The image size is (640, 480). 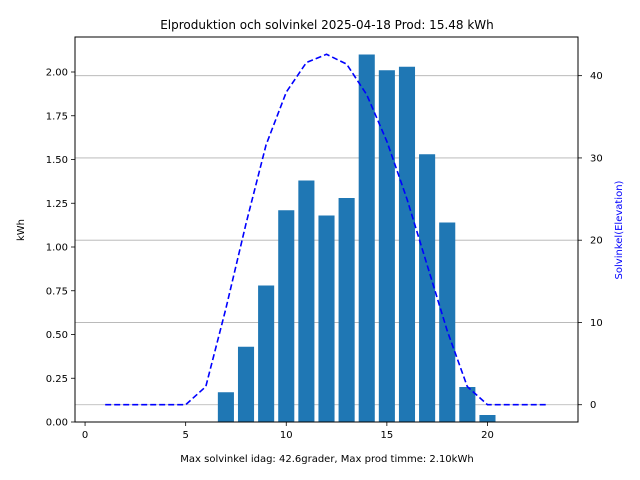 What do you see at coordinates (185, 435) in the screenshot?
I see `x-tick-label: 5` at bounding box center [185, 435].